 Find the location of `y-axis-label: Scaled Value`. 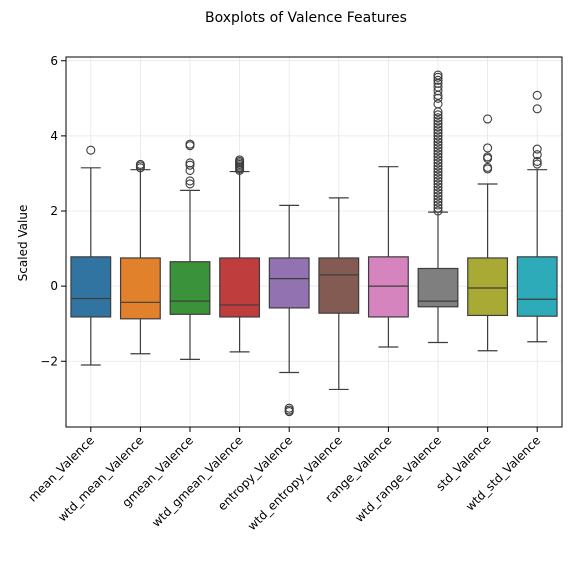

y-axis-label: Scaled Value is located at coordinates (23, 243).